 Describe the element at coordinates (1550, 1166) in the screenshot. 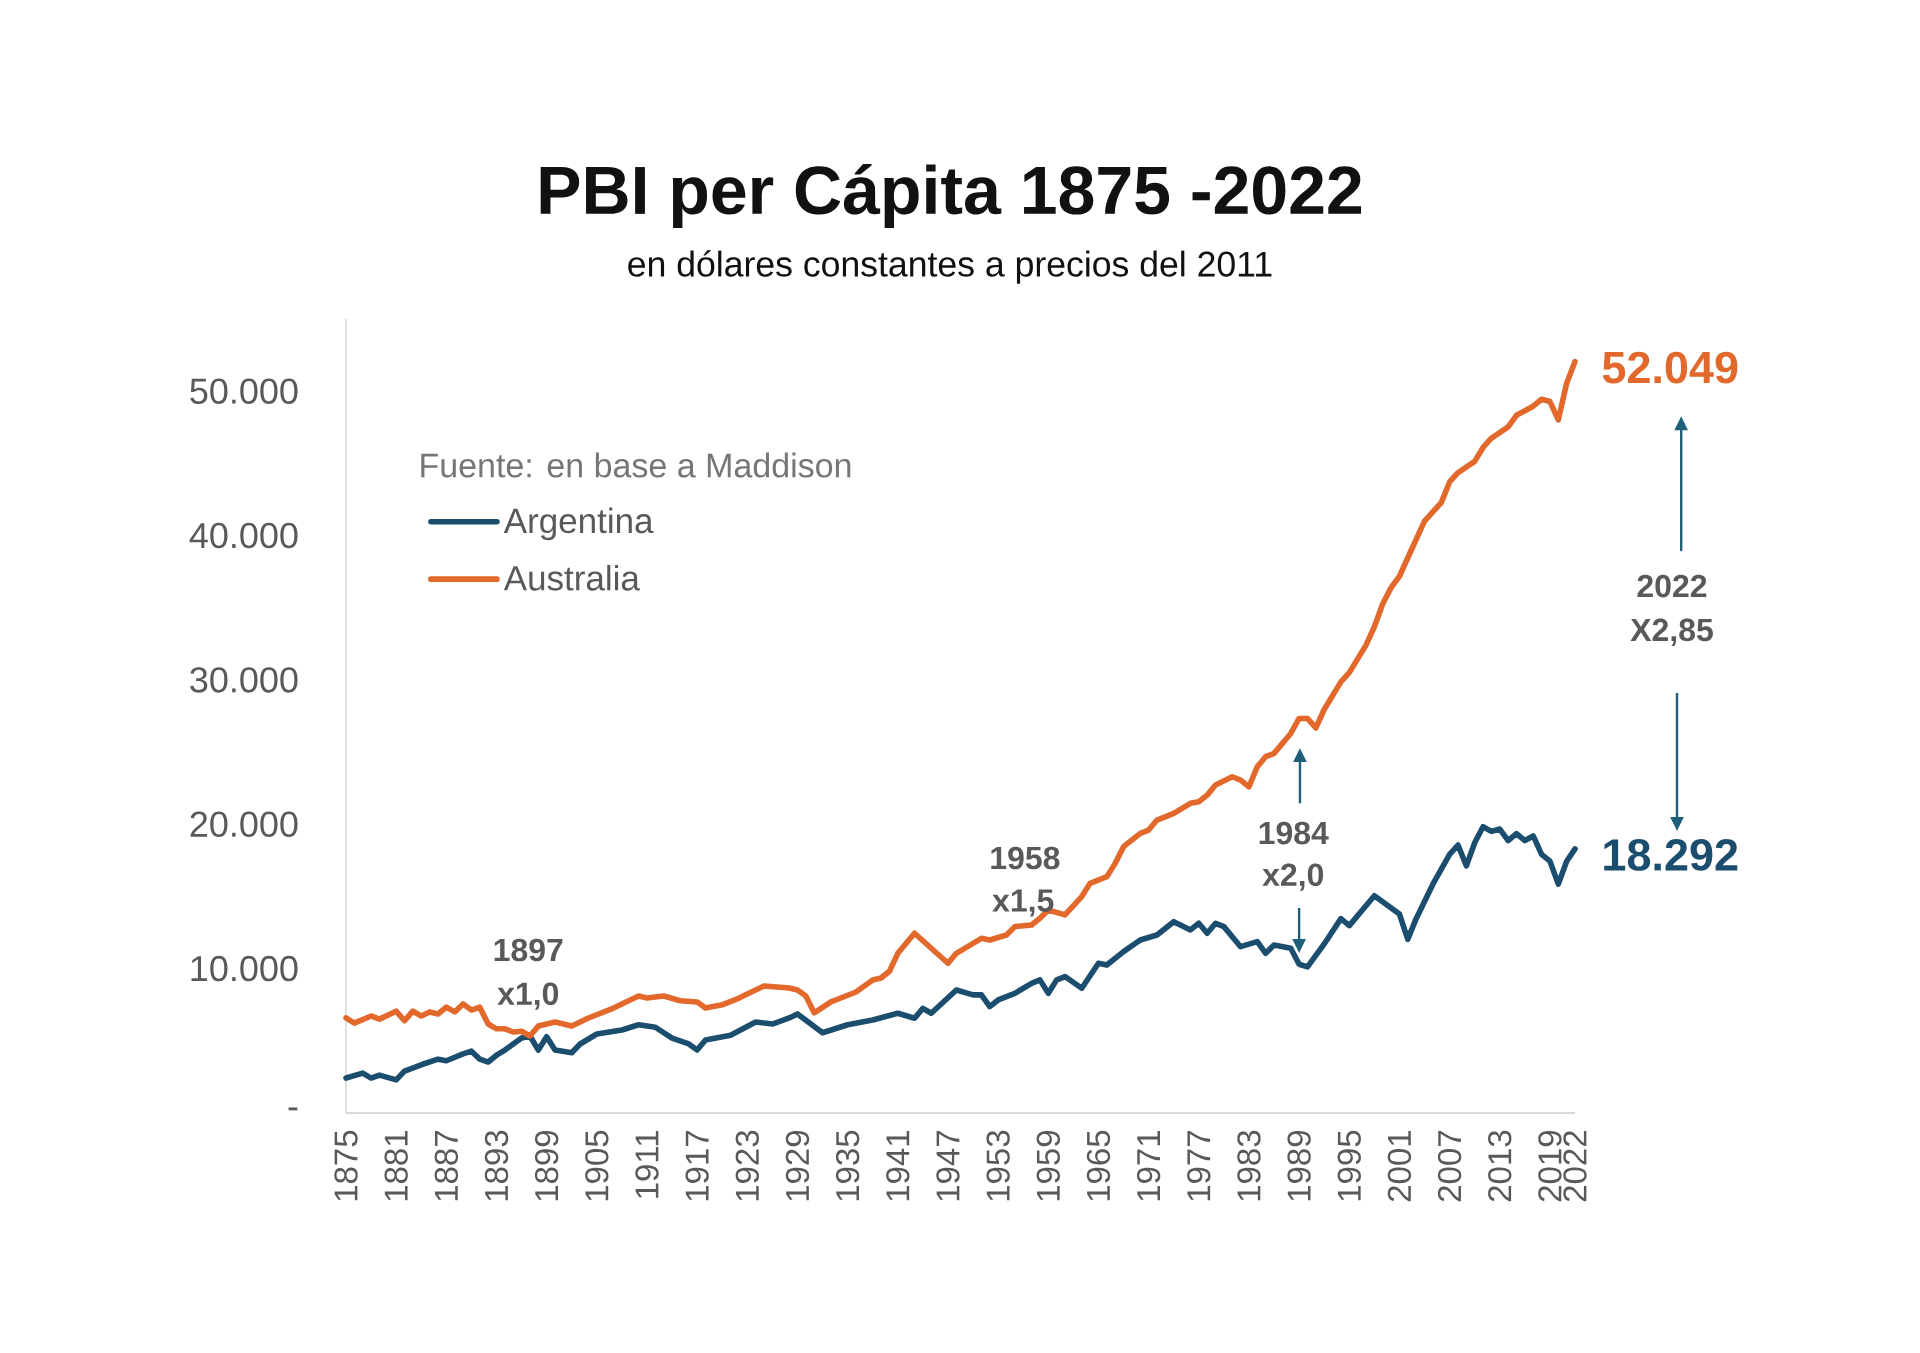

I see `x-tick-label: 2019` at that location.